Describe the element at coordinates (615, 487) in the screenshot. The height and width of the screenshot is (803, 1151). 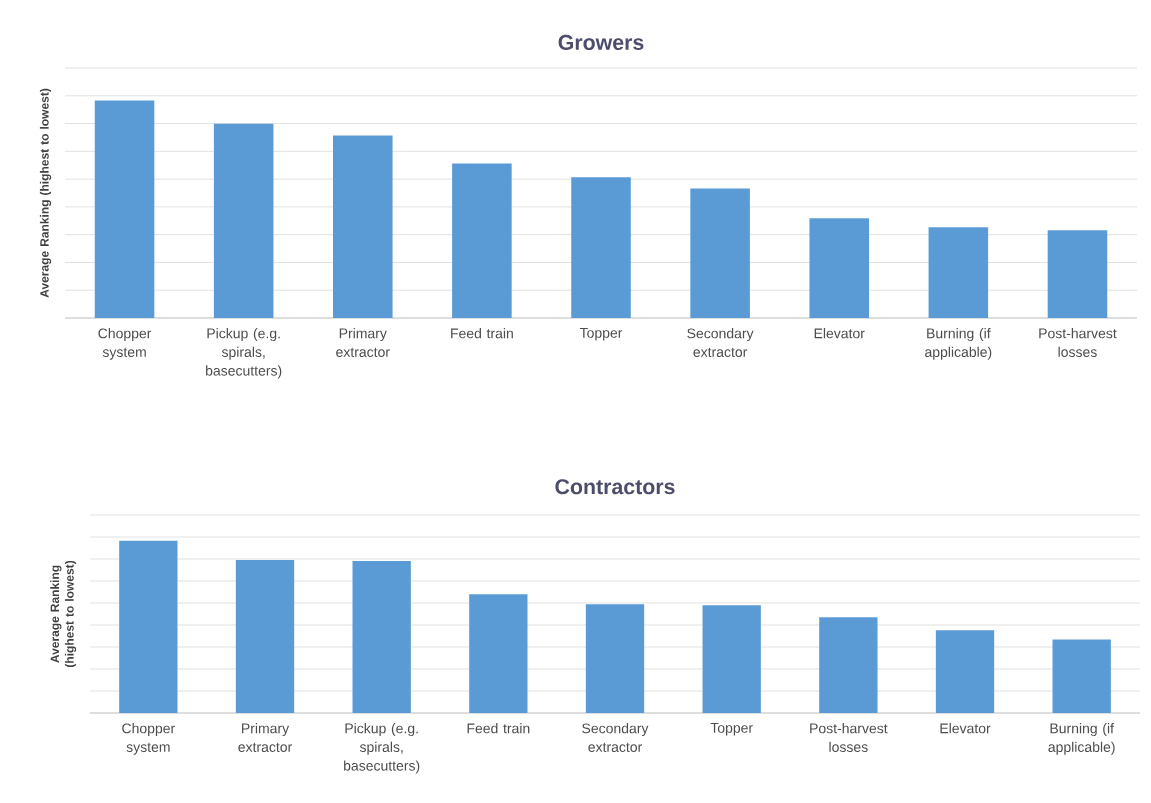
I see `chart-title: Contractors` at that location.